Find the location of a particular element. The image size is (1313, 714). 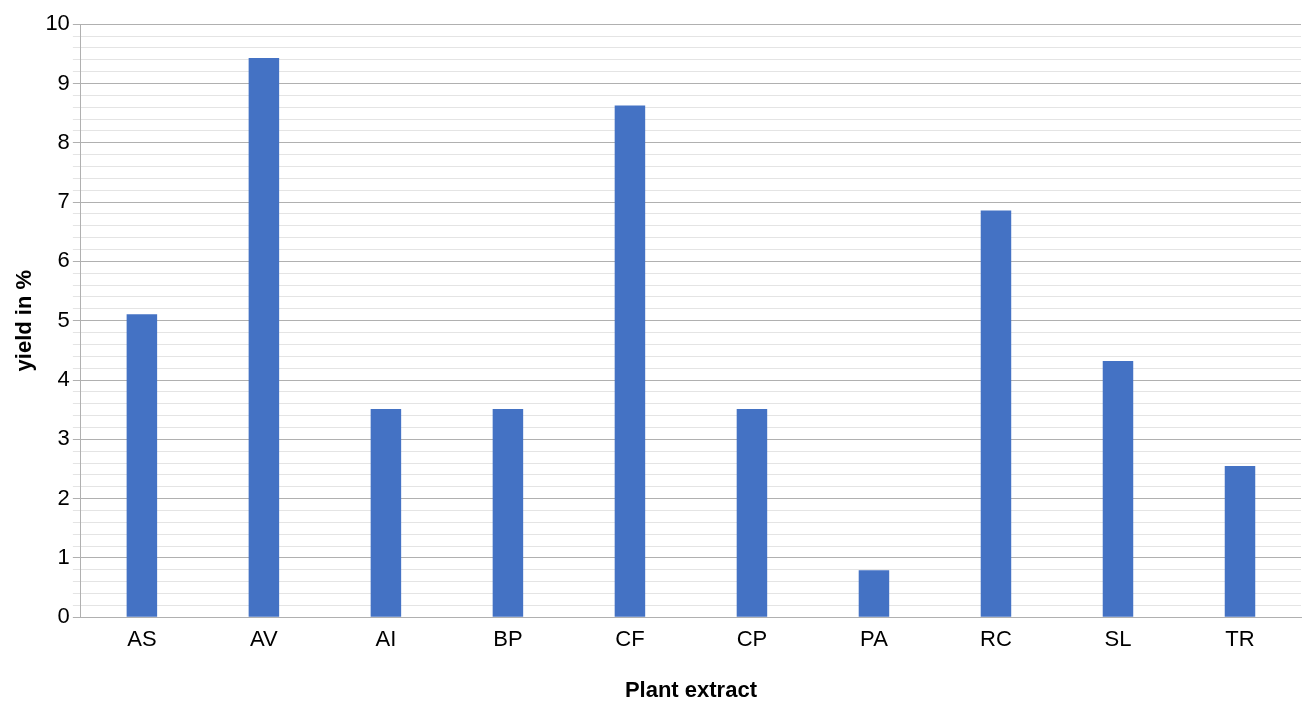

x-tick-label: AI is located at coordinates (386, 639).